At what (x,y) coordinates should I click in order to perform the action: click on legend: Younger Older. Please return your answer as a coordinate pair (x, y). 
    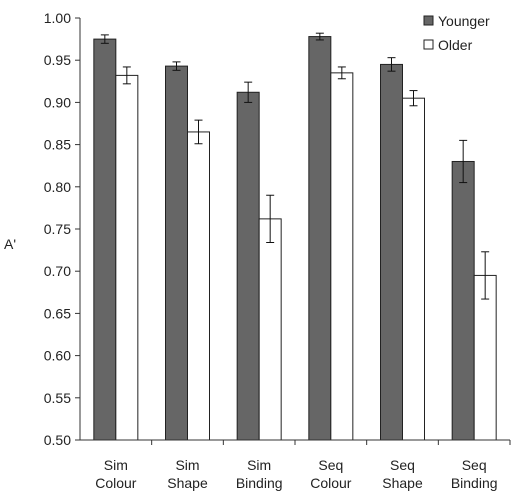
    Looking at the image, I should click on (456, 33).